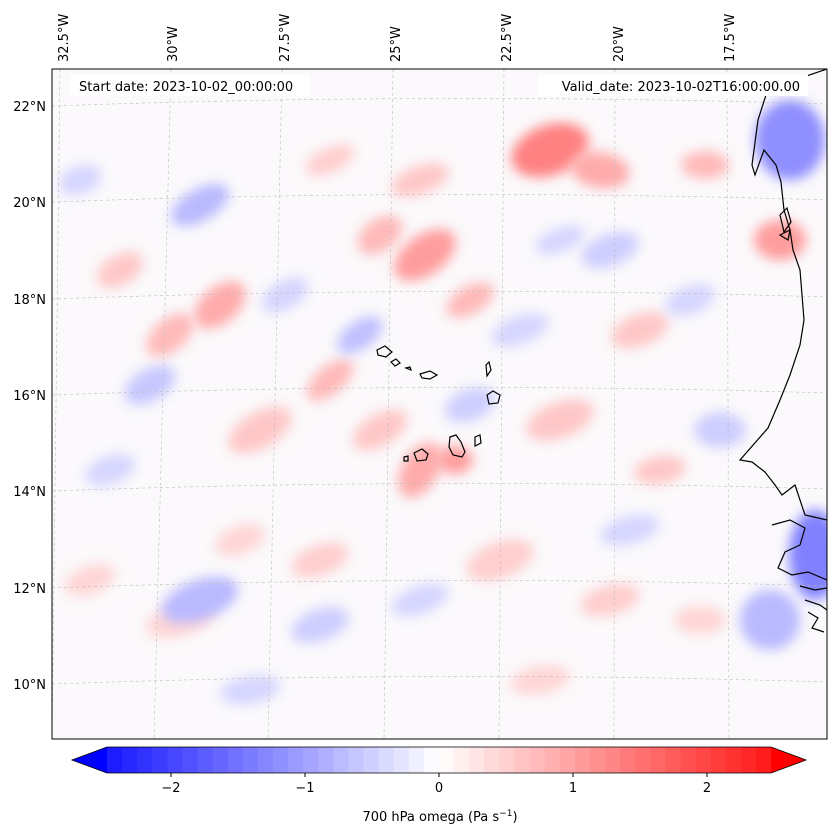 This screenshot has width=837, height=839. What do you see at coordinates (29, 107) in the screenshot?
I see `lat-label-22n: 22°N` at bounding box center [29, 107].